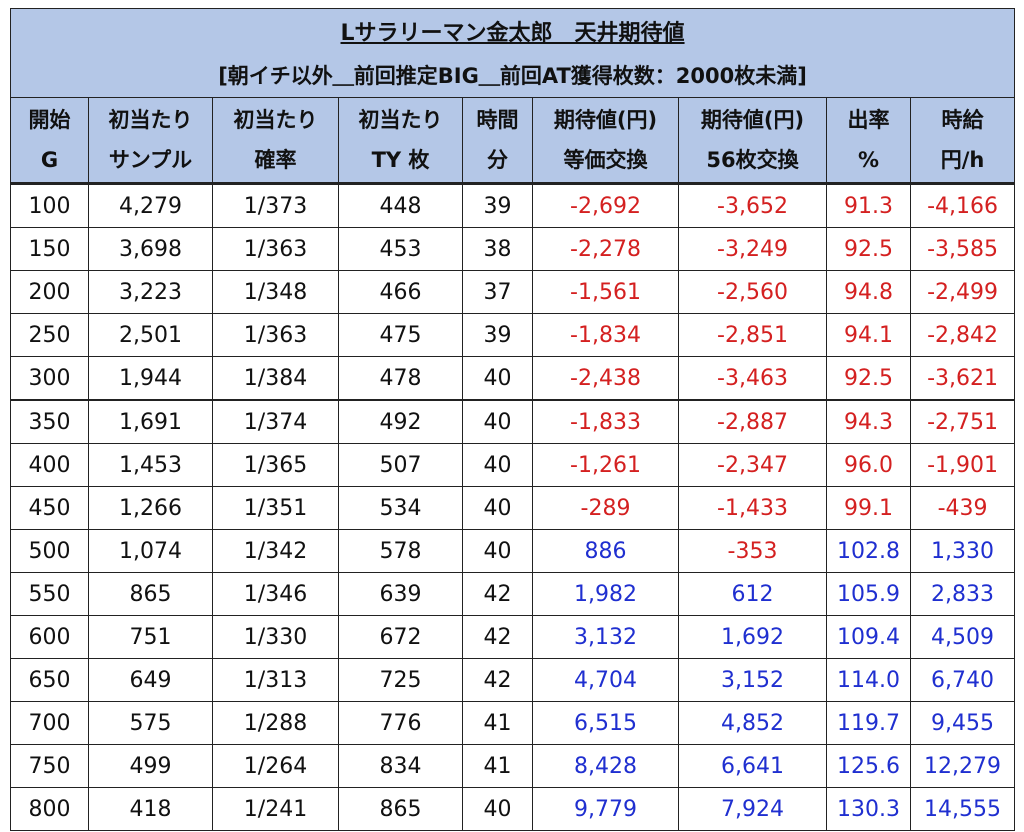  I want to click on cell-ty: 478, so click(400, 378).